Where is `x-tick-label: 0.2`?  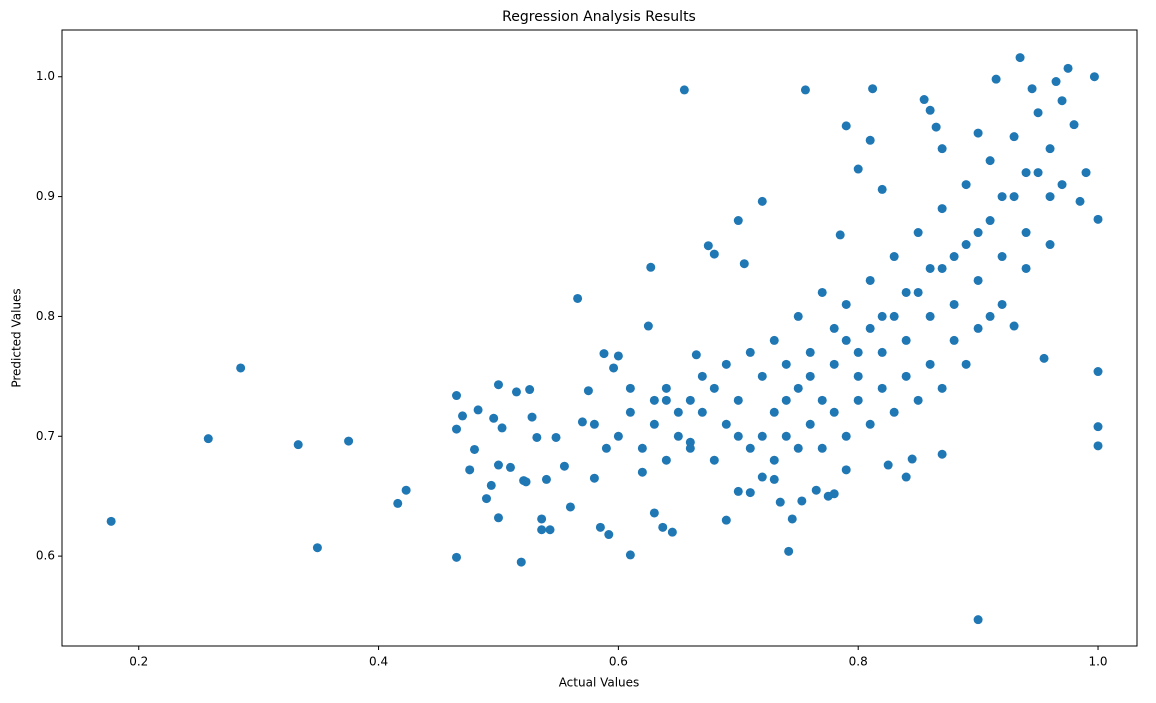 x-tick-label: 0.2 is located at coordinates (138, 662).